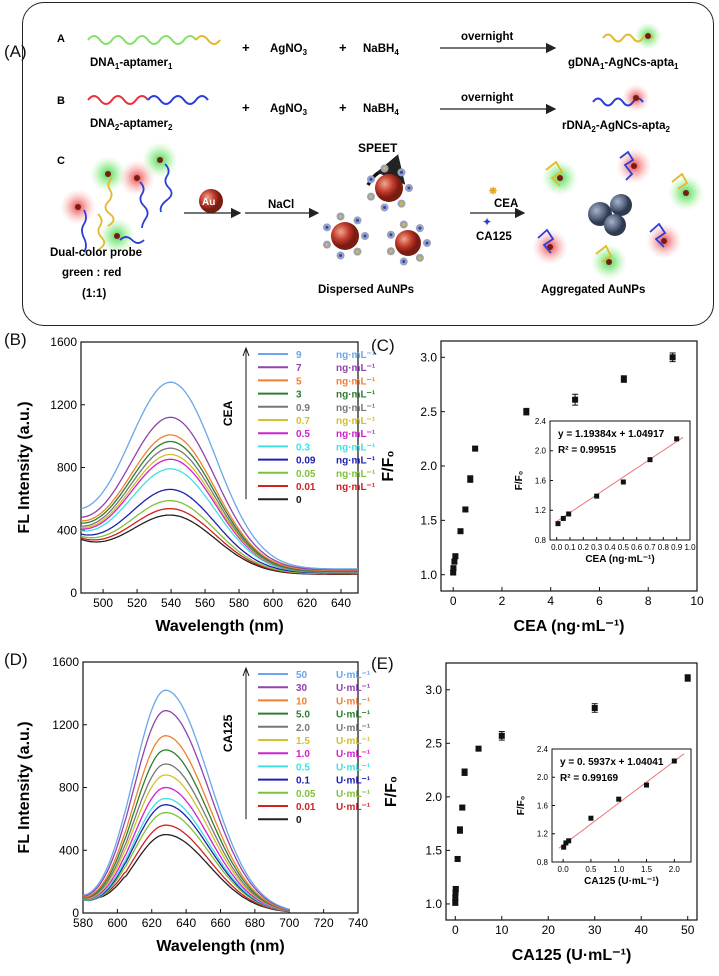  I want to click on ca125-label: CA125, so click(494, 237).